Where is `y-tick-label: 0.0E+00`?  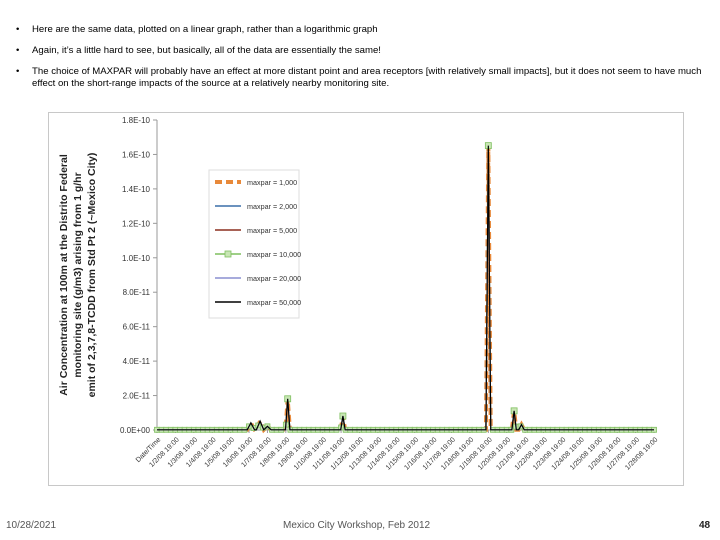 y-tick-label: 0.0E+00 is located at coordinates (135, 430).